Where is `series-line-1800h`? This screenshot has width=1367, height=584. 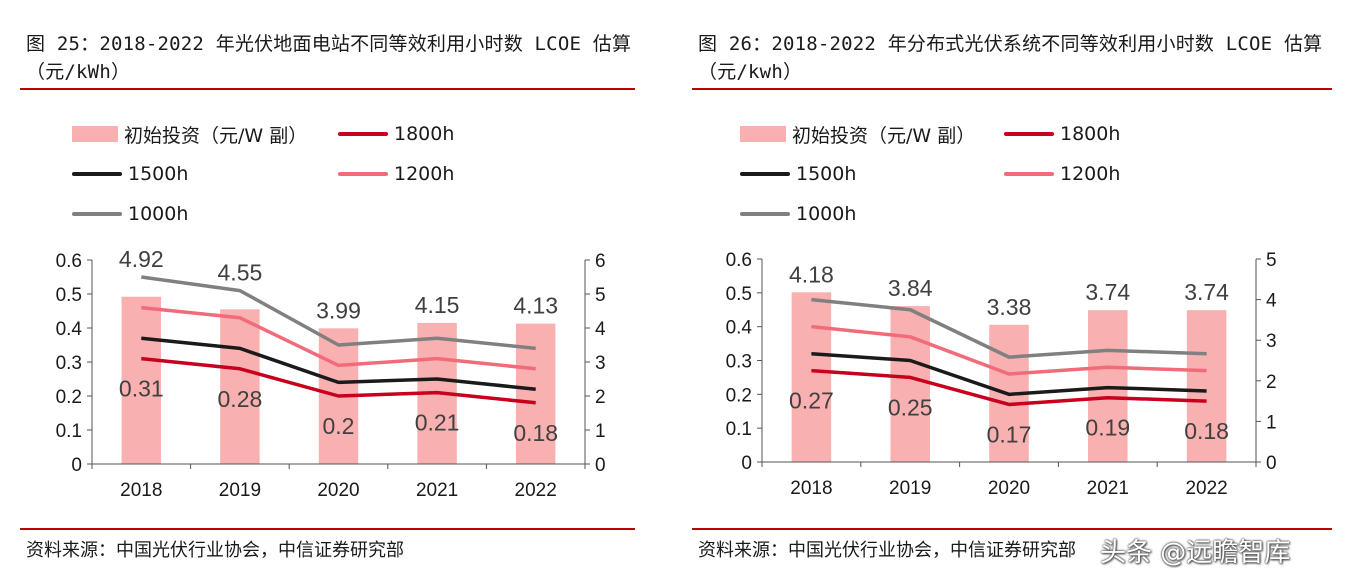
series-line-1800h is located at coordinates (1009, 387).